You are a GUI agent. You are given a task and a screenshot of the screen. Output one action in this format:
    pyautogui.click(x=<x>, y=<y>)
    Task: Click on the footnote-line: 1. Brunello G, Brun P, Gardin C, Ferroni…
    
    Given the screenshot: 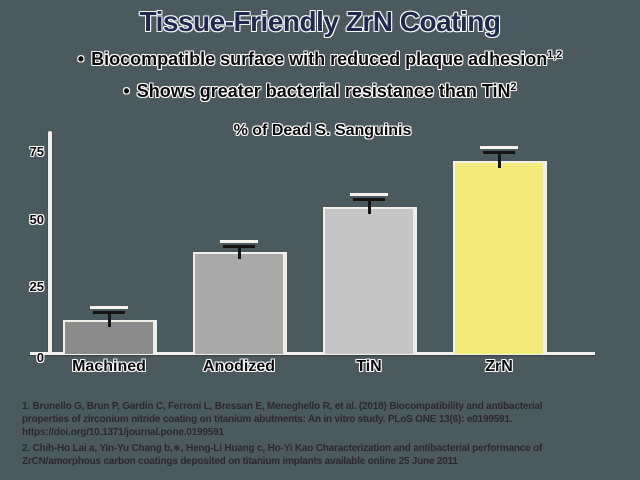 What is the action you would take?
    pyautogui.click(x=282, y=406)
    